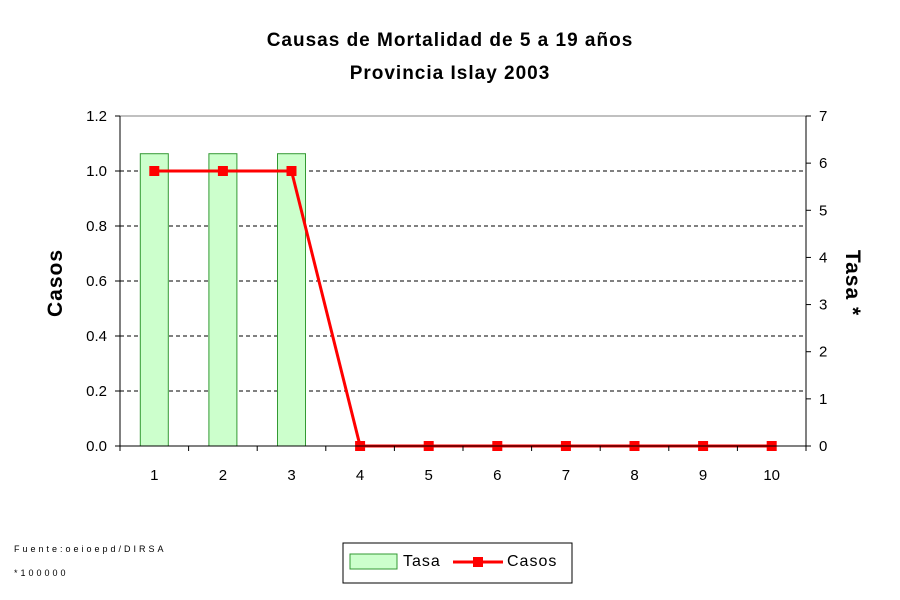 The height and width of the screenshot is (600, 900). I want to click on y-right-tick-label: 2, so click(823, 352).